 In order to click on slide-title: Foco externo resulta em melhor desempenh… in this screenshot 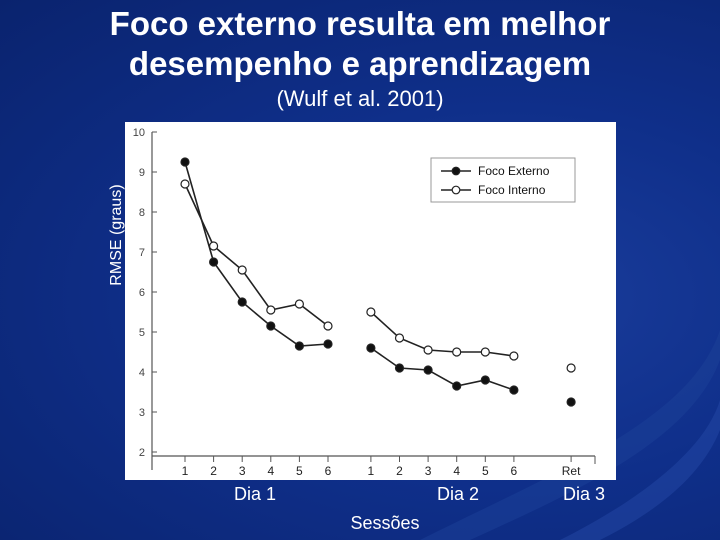, I will do `click(360, 44)`.